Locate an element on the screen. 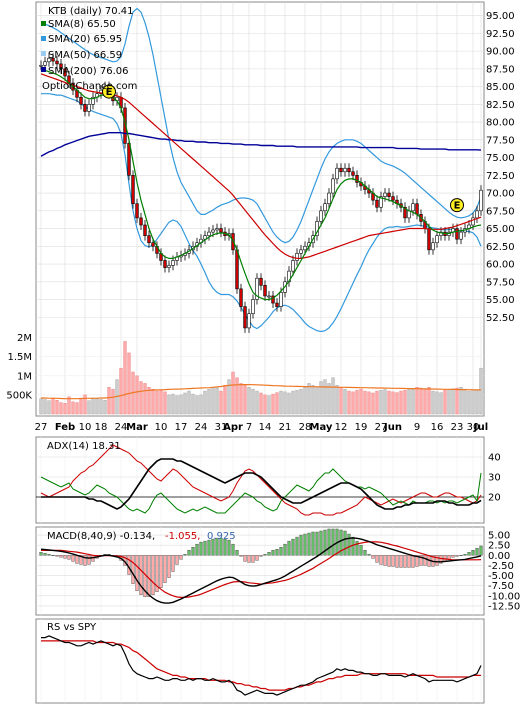 This screenshot has width=526, height=706. date-tick-label: 16 is located at coordinates (437, 427).